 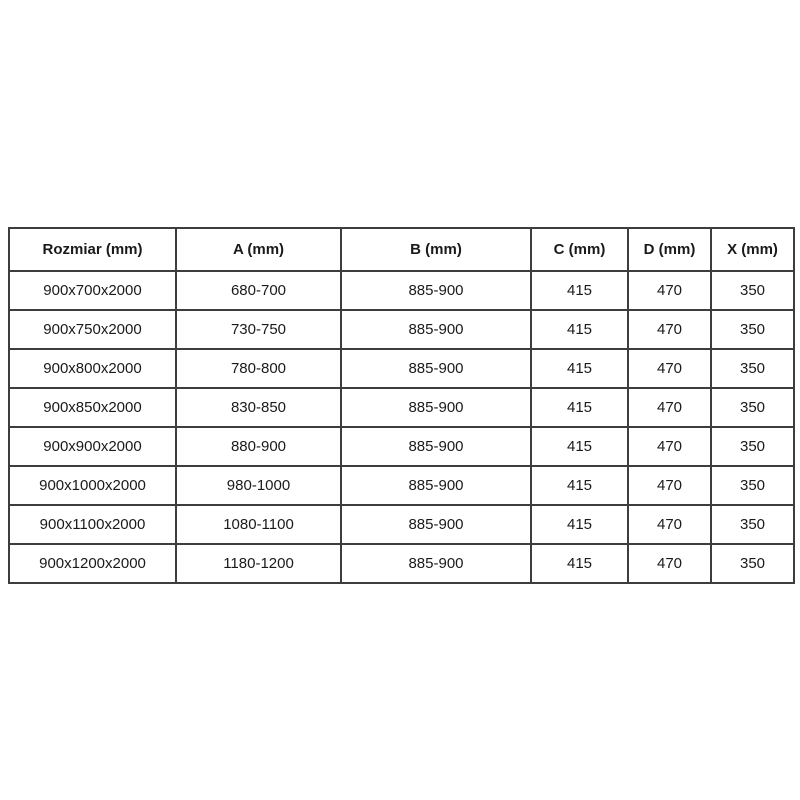 What do you see at coordinates (92, 368) in the screenshot?
I see `table-cell: 900x800x2000` at bounding box center [92, 368].